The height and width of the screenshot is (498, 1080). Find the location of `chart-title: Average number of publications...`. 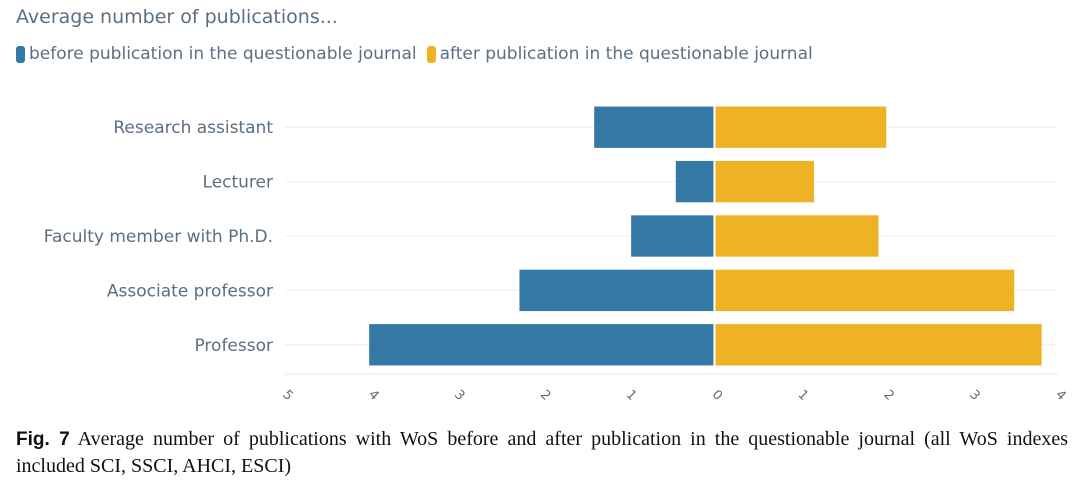

chart-title: Average number of publications... is located at coordinates (177, 17).